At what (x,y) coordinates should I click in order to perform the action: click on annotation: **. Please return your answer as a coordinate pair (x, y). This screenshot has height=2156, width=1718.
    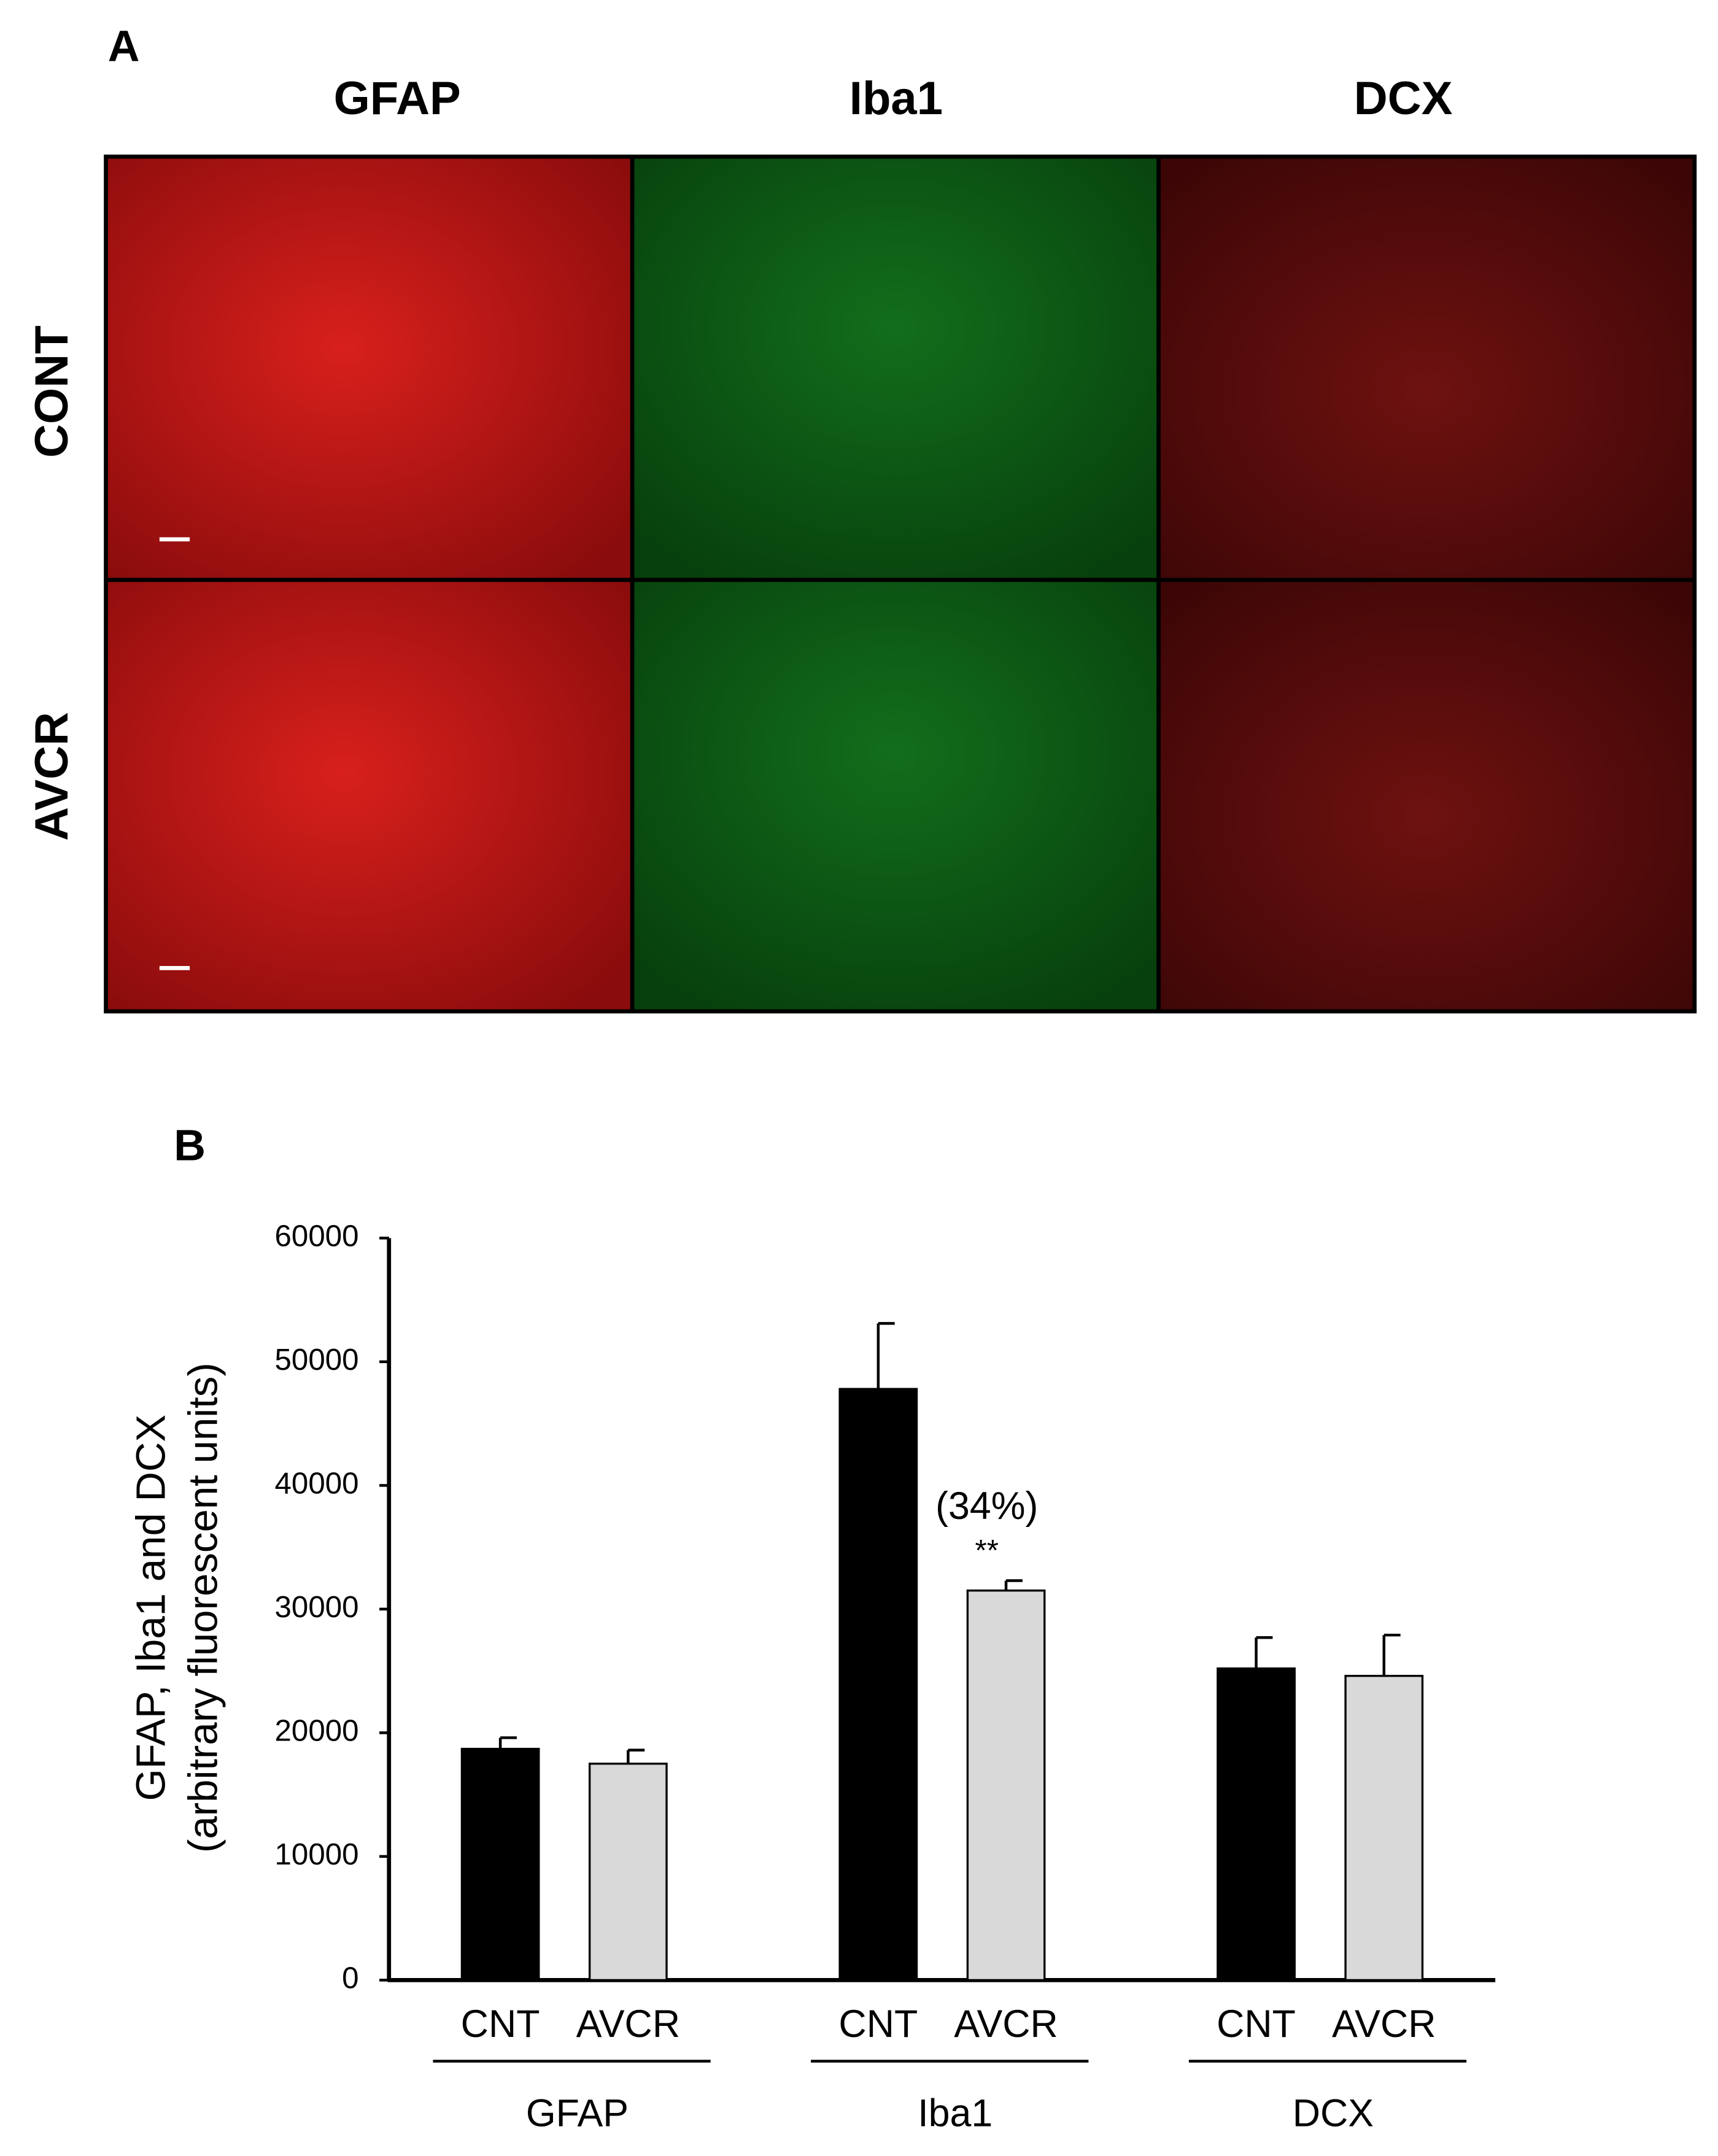
    Looking at the image, I should click on (987, 1550).